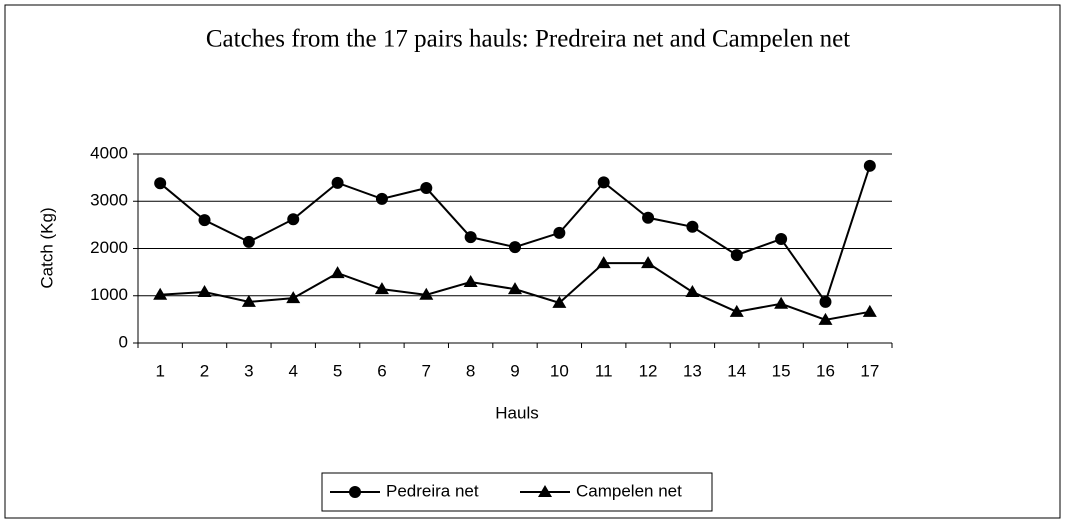  I want to click on y-tick-label: 1000, so click(109, 294).